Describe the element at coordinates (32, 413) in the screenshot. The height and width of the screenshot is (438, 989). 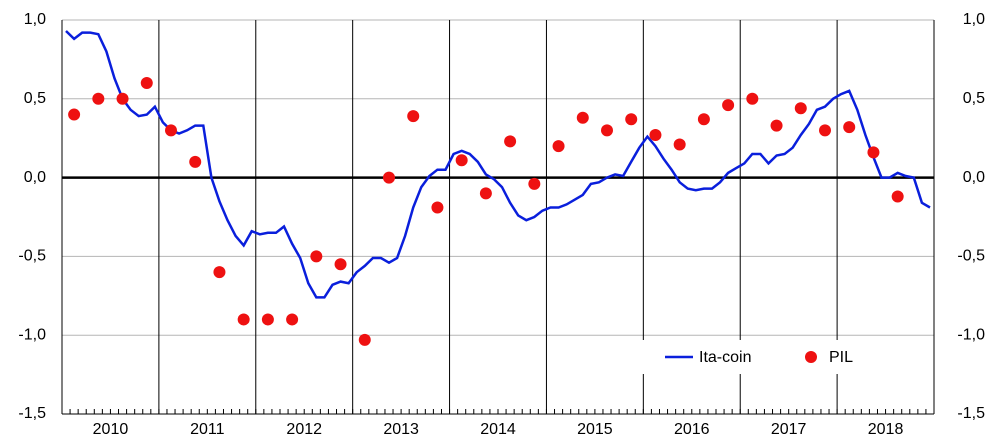
I see `y-tick-label: -1,5` at that location.